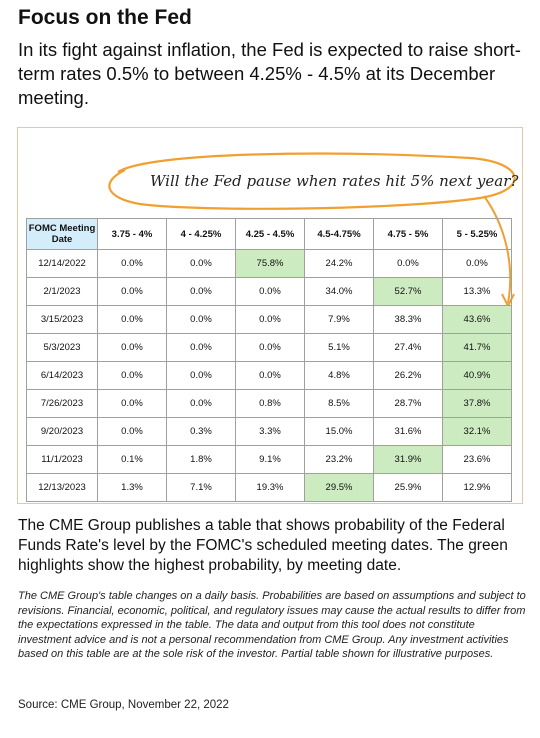  Describe the element at coordinates (408, 403) in the screenshot. I see `probability-cell: 28.7%` at that location.